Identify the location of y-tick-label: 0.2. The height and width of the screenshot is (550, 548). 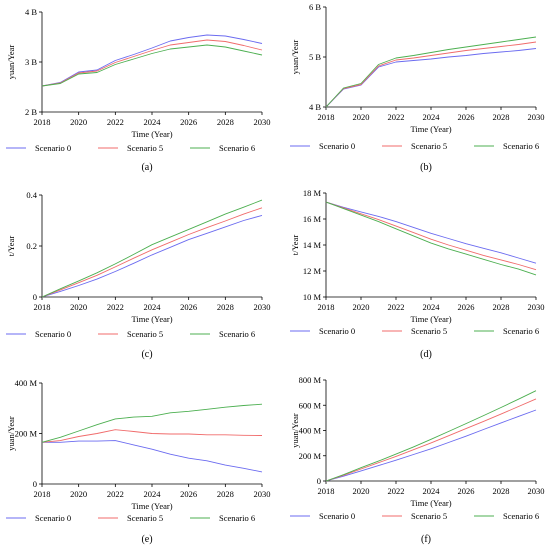
(31, 246).